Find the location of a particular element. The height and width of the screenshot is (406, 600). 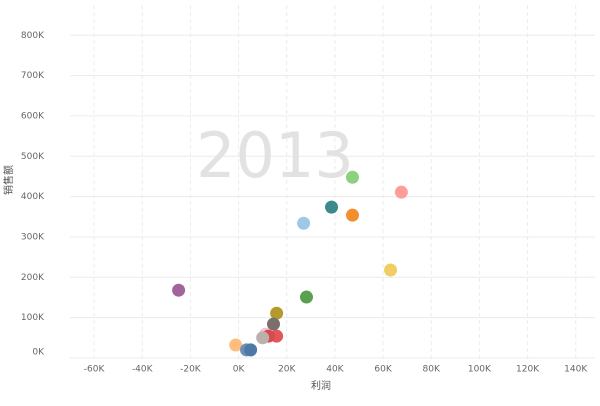

x-tick-label: 60K is located at coordinates (383, 370).